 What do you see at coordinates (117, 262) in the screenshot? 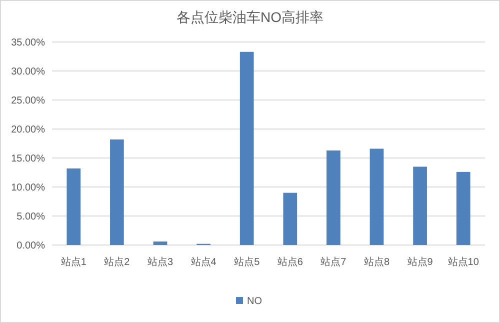
I see `x-tick-label: 站点2` at bounding box center [117, 262].